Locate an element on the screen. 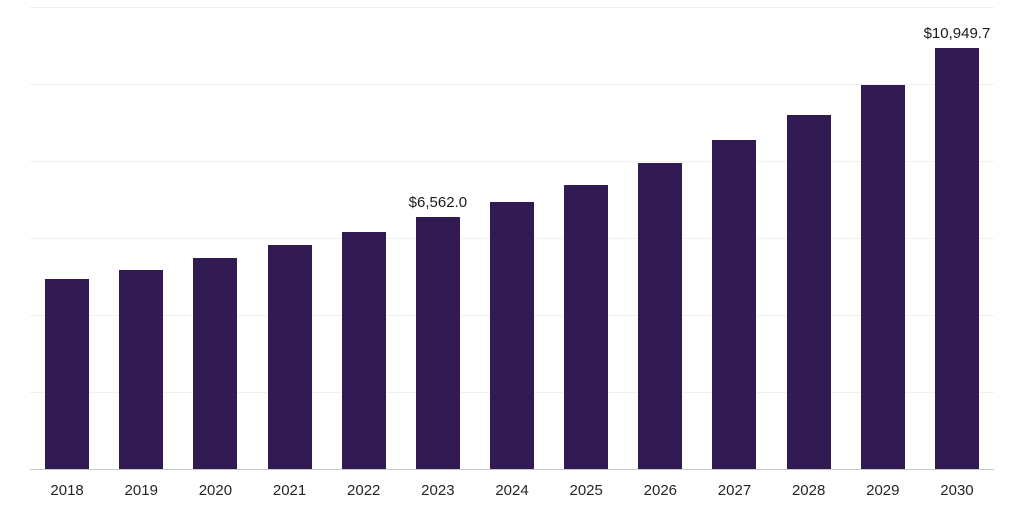 Image resolution: width=1024 pixels, height=512 pixels. bar-slot-2029 is located at coordinates (883, 239).